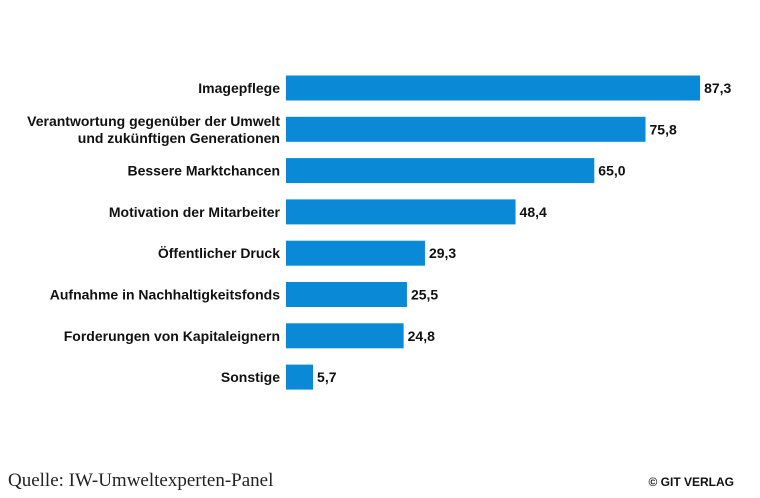 This screenshot has height=498, width=760. I want to click on category-label: Forderungen von Kapitaleignern, so click(172, 336).